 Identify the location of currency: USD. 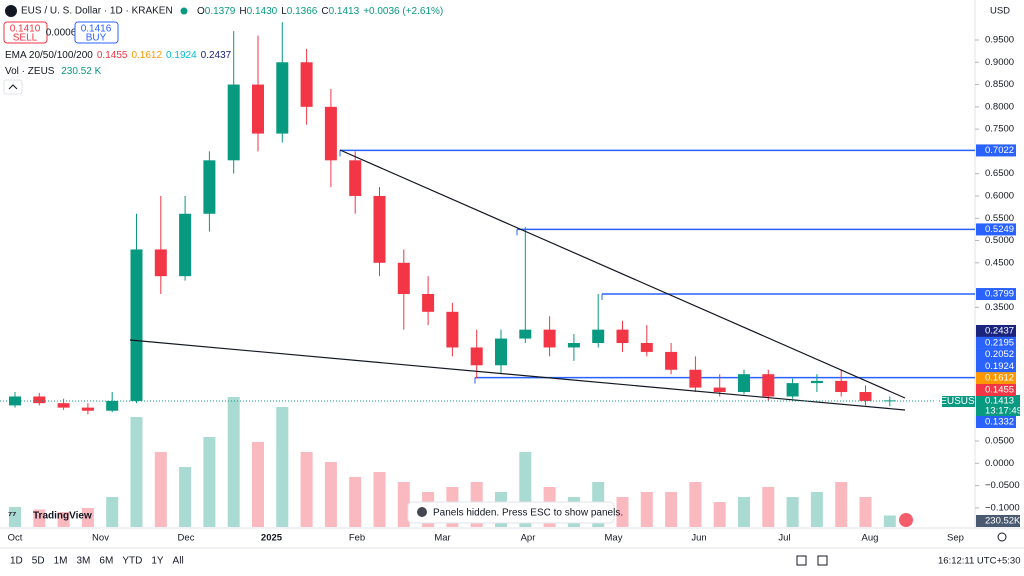
(1000, 11).